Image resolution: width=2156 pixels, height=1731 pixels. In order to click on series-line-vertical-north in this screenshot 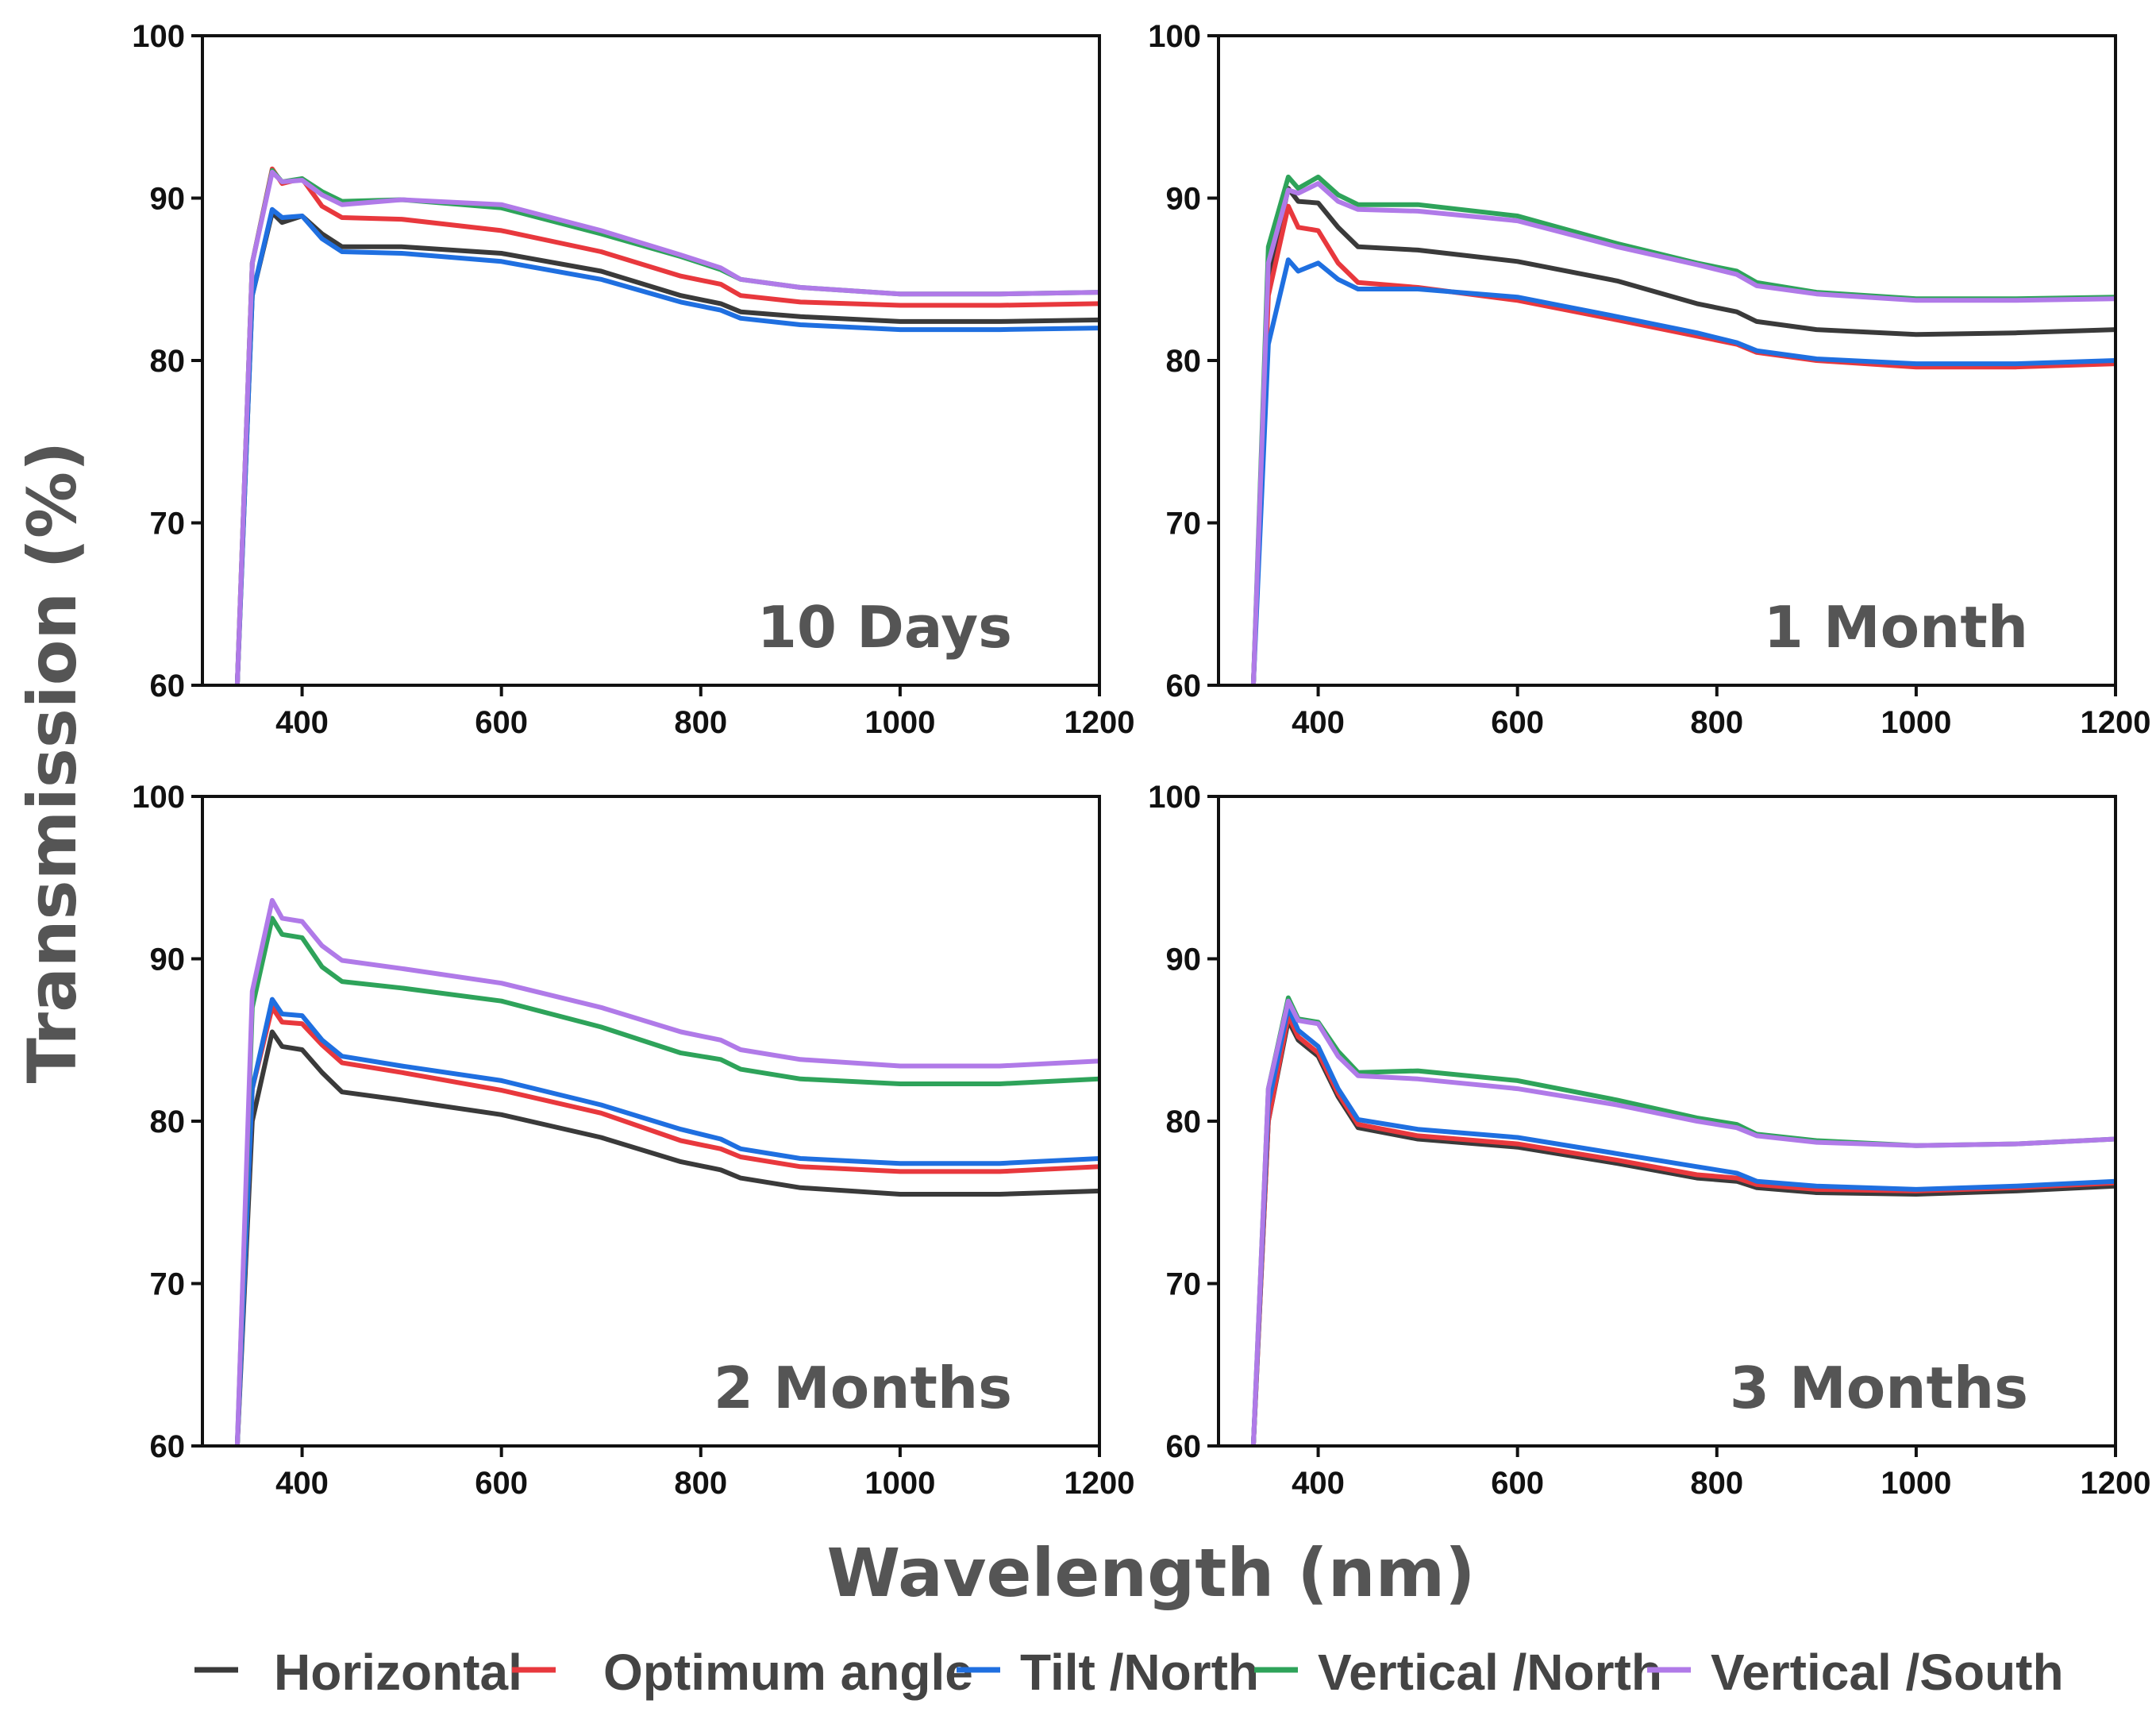, I will do `click(666, 1181)`.